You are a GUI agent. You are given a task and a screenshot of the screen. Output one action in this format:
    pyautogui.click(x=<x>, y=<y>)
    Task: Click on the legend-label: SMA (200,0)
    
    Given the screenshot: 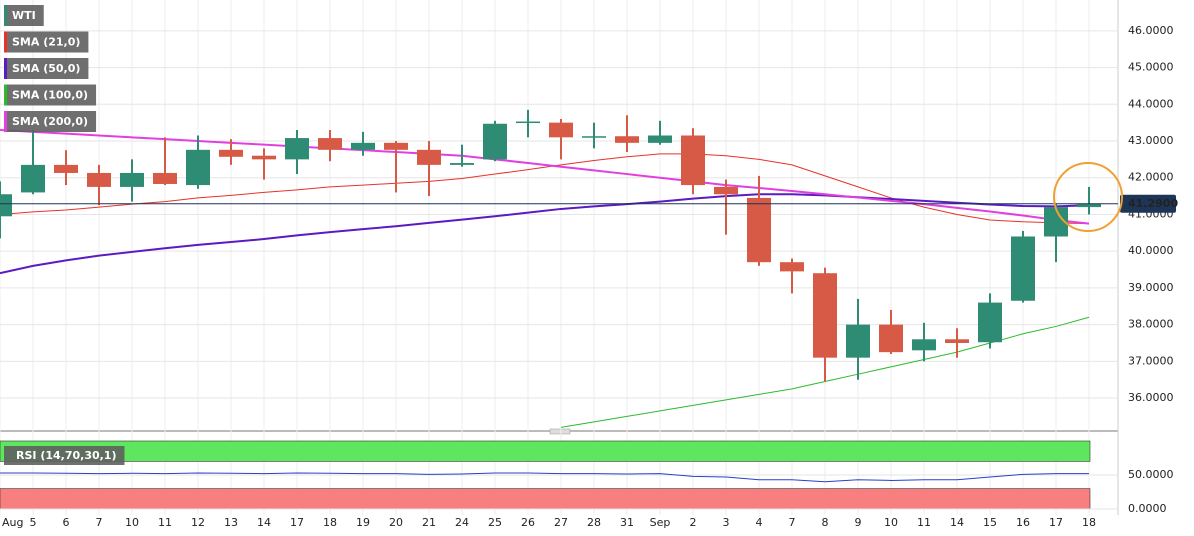 What is the action you would take?
    pyautogui.click(x=50, y=121)
    